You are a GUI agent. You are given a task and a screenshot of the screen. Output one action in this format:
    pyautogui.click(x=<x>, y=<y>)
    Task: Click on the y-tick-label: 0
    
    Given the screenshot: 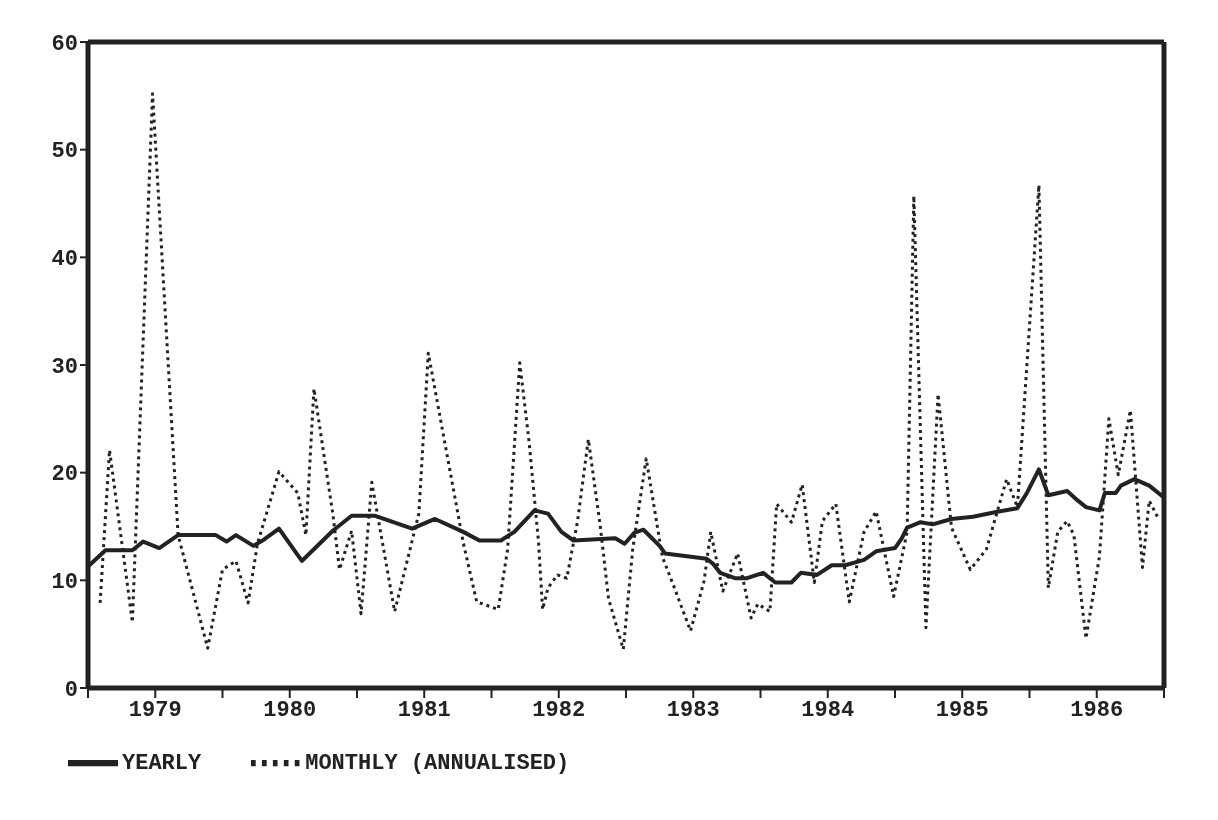 What is the action you would take?
    pyautogui.click(x=71, y=690)
    